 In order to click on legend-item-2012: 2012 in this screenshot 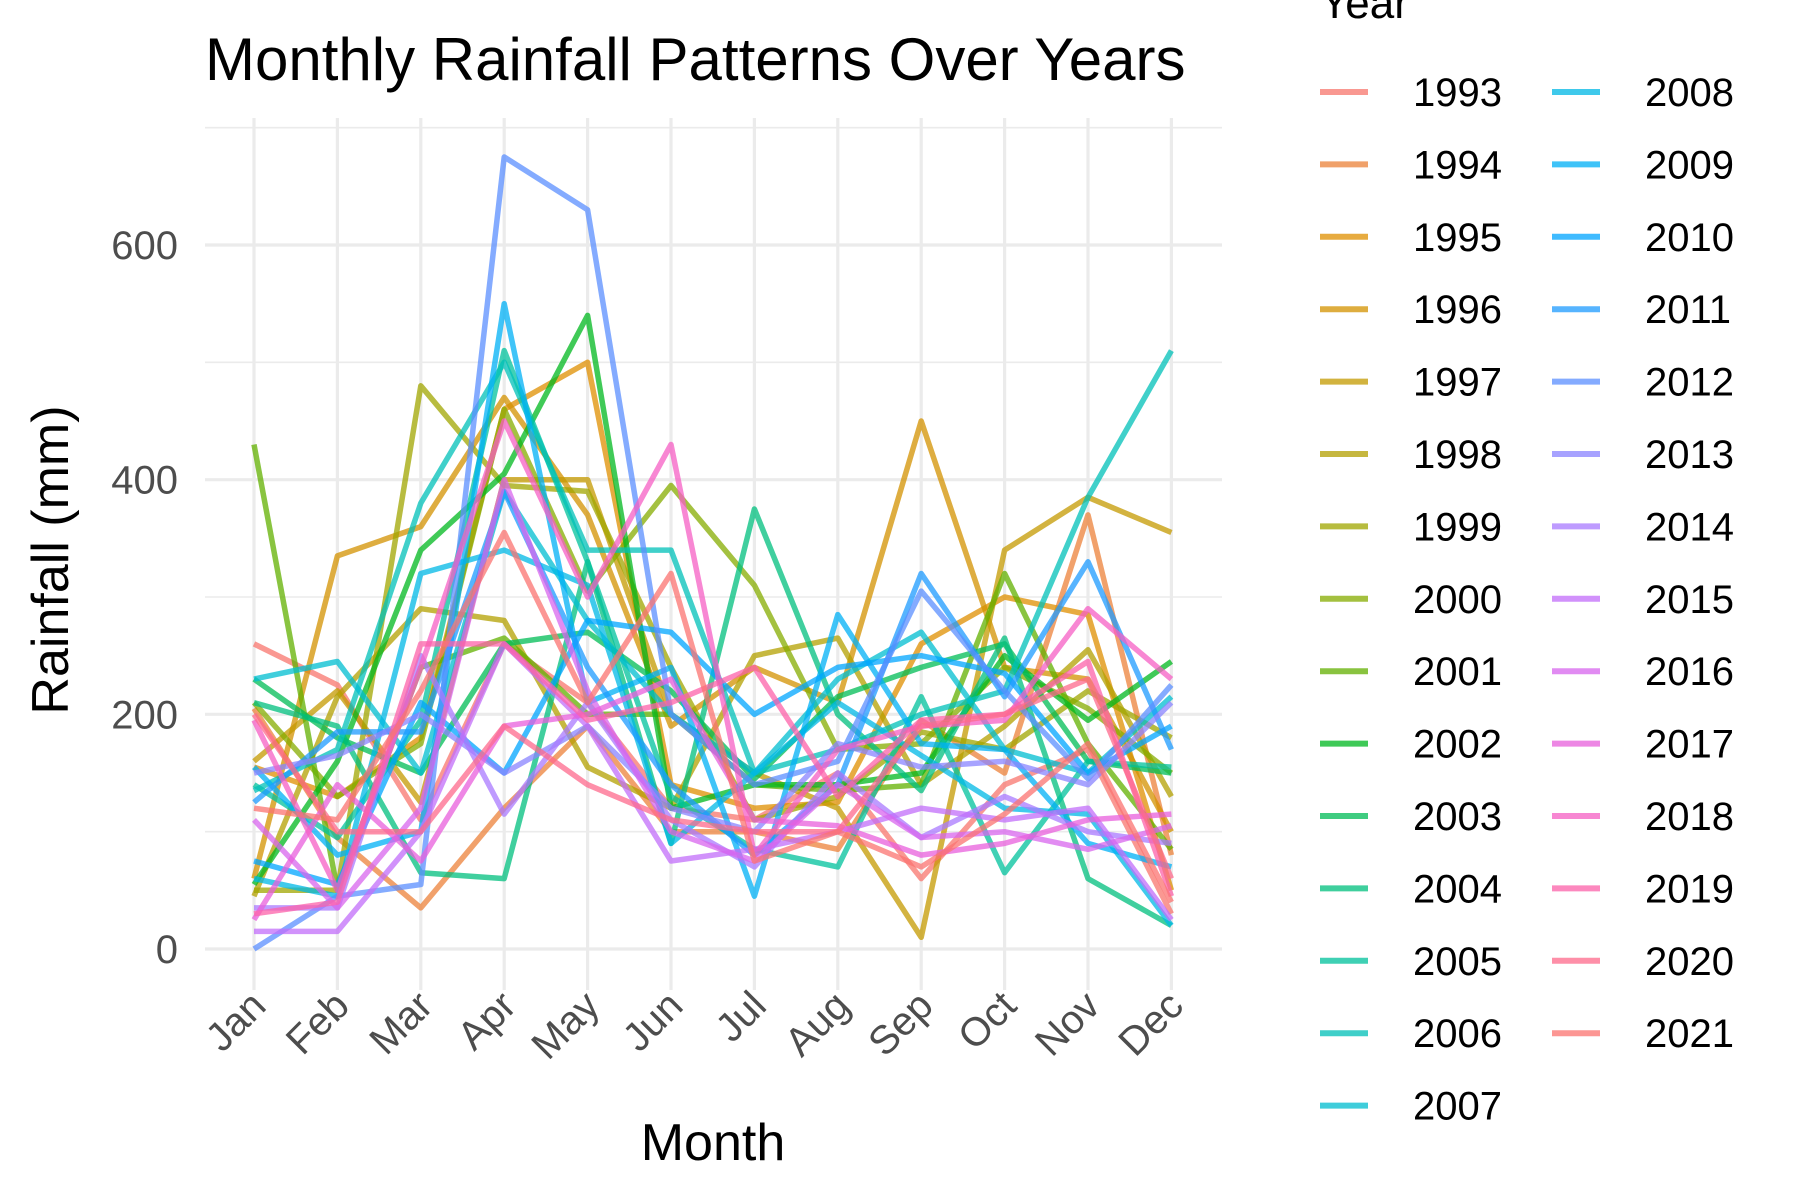, I will do `click(1643, 383)`.